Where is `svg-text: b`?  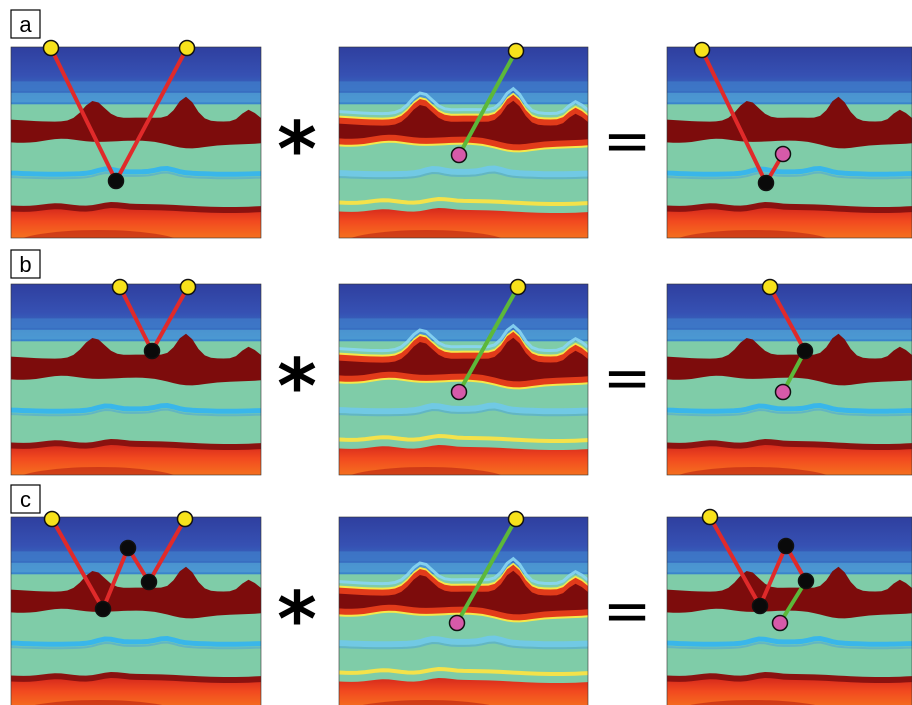 svg-text: b is located at coordinates (25, 264).